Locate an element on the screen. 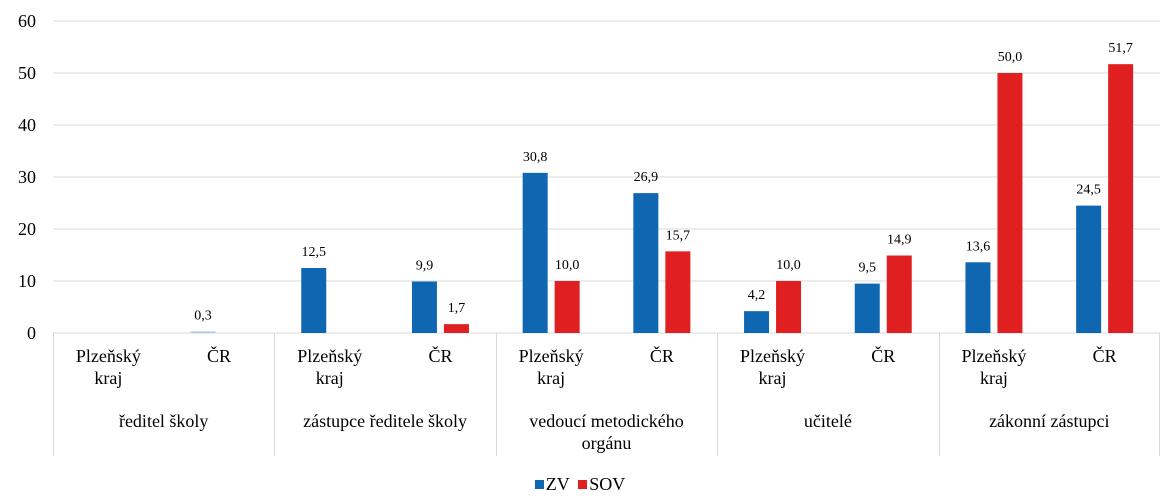 This screenshot has height=498, width=1160. bar-zv-vedouci-metodickeho-organu-plzensky-kraj is located at coordinates (535, 252).